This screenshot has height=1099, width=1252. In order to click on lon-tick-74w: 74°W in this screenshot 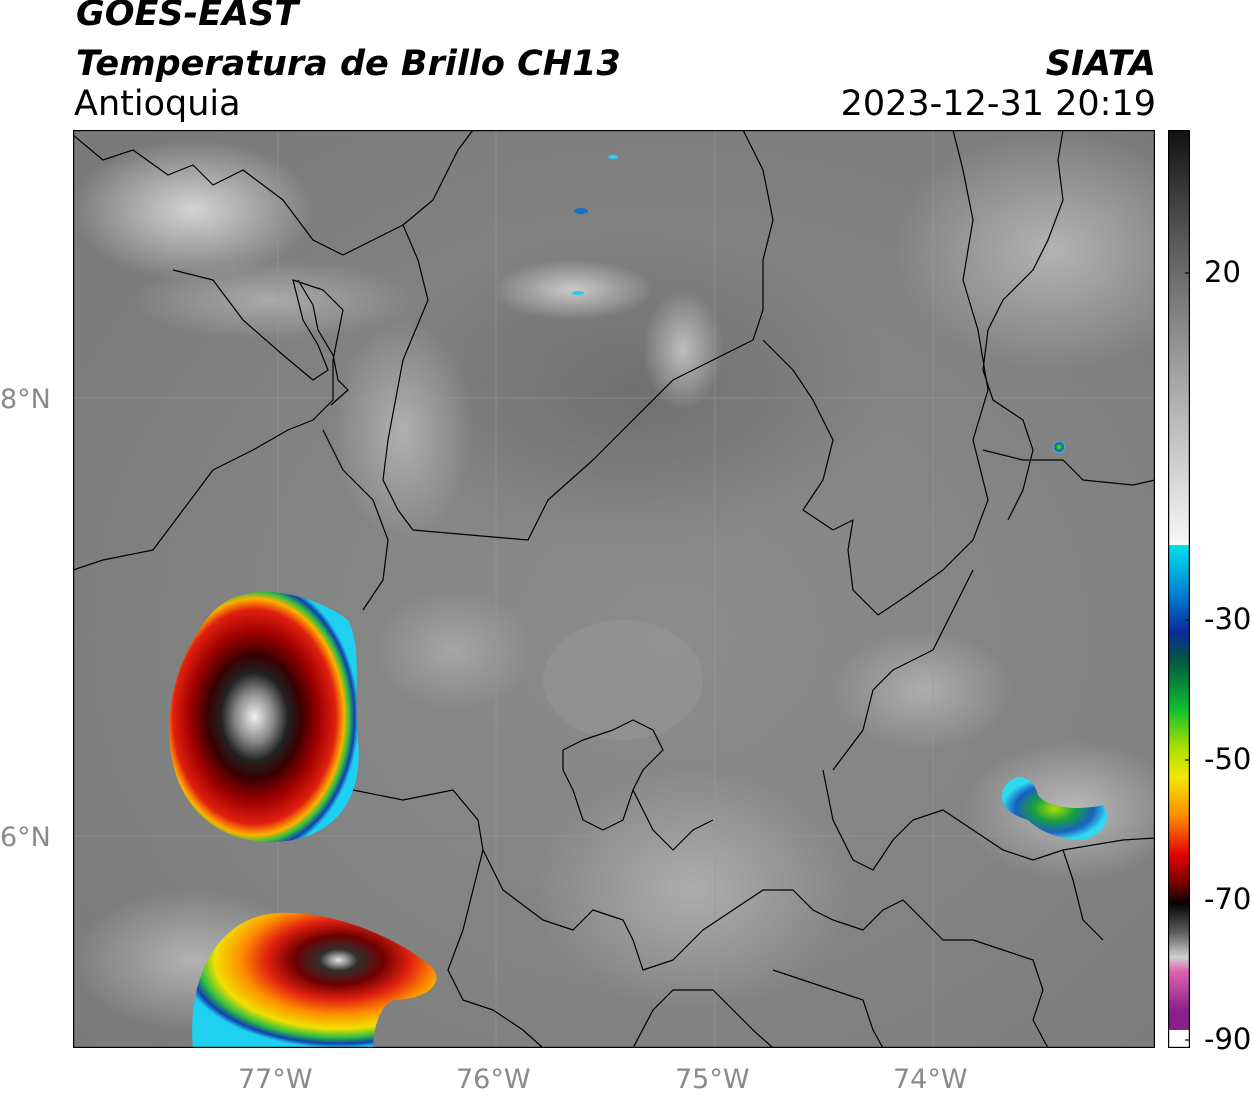, I will do `click(930, 1079)`.